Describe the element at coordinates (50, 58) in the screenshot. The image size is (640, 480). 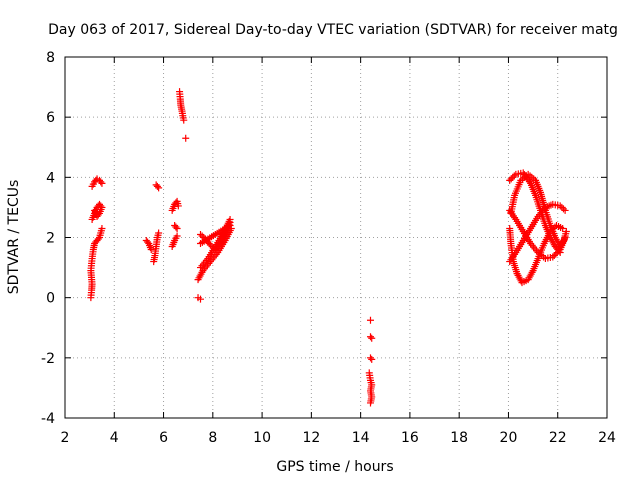
I see `y-tick-label: 8` at that location.